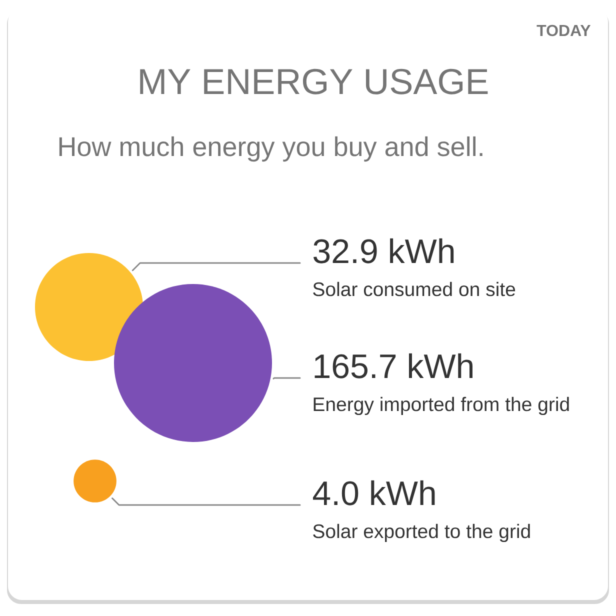 The width and height of the screenshot is (616, 616). I want to click on category-label: Energy imported from the grid, so click(441, 406).